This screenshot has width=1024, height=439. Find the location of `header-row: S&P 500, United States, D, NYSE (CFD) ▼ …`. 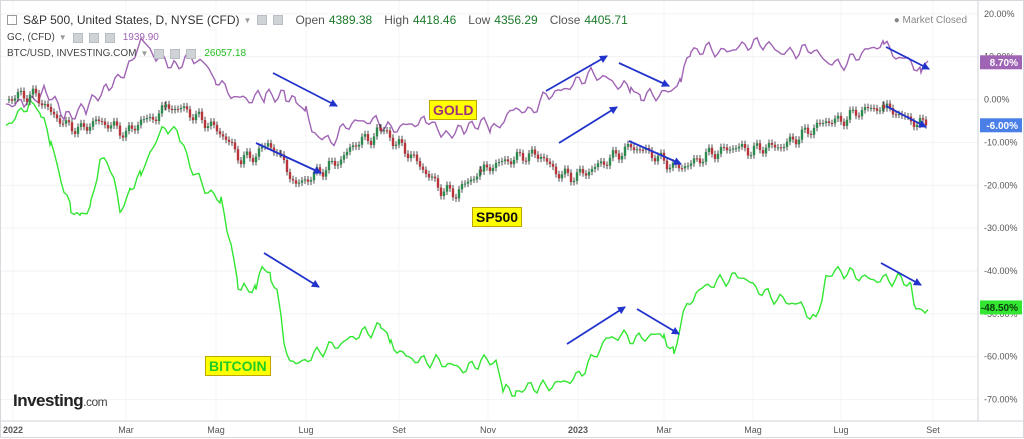

header-row: S&P 500, United States, D, NYSE (CFD) ▼ … is located at coordinates (317, 20).